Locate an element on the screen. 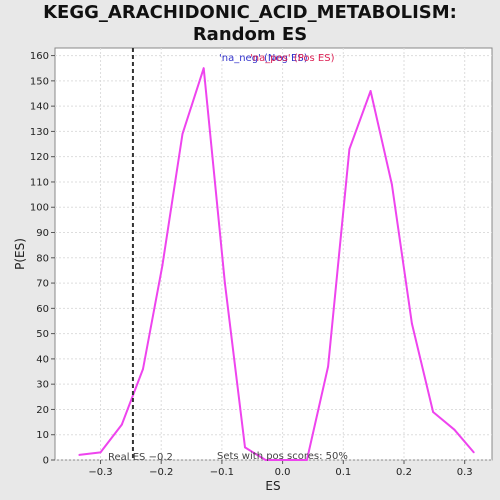 Image resolution: width=500 pixels, height=500 pixels. y-tick-label: 60 is located at coordinates (42, 309).